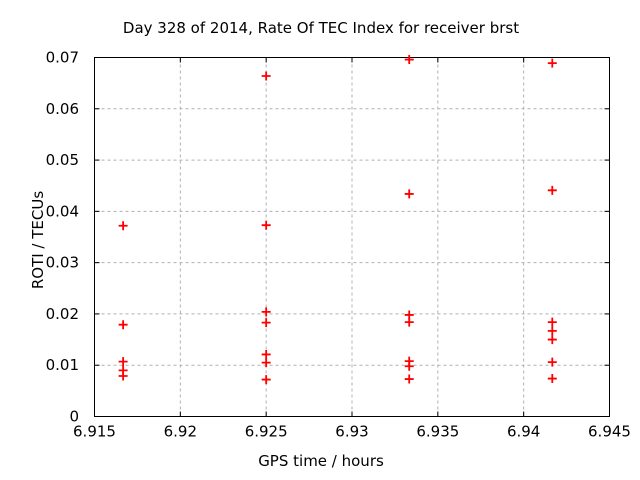  Describe the element at coordinates (437, 432) in the screenshot. I see `x-tick-label: 6.935` at that location.